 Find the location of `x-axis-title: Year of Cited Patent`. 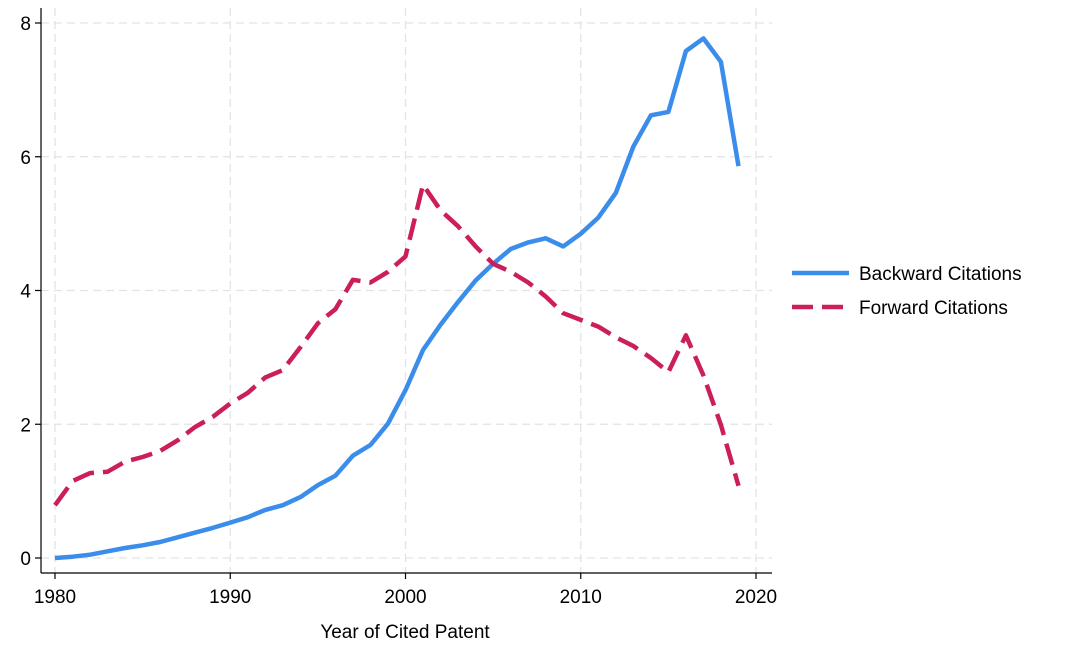

x-axis-title: Year of Cited Patent is located at coordinates (405, 632).